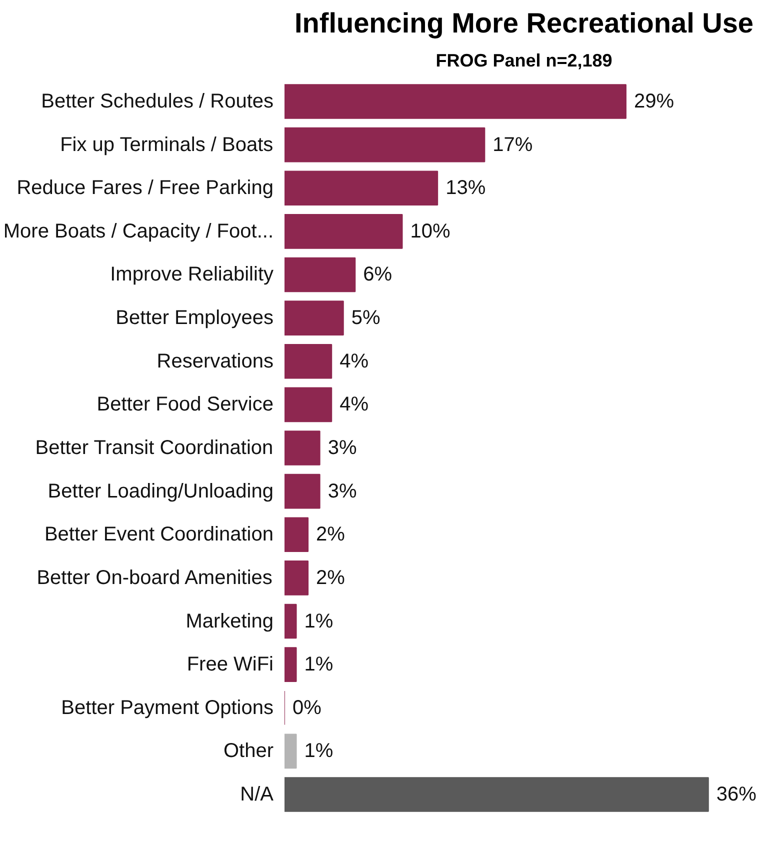 The width and height of the screenshot is (773, 845). What do you see at coordinates (512, 145) in the screenshot?
I see `data-label: 17%` at bounding box center [512, 145].